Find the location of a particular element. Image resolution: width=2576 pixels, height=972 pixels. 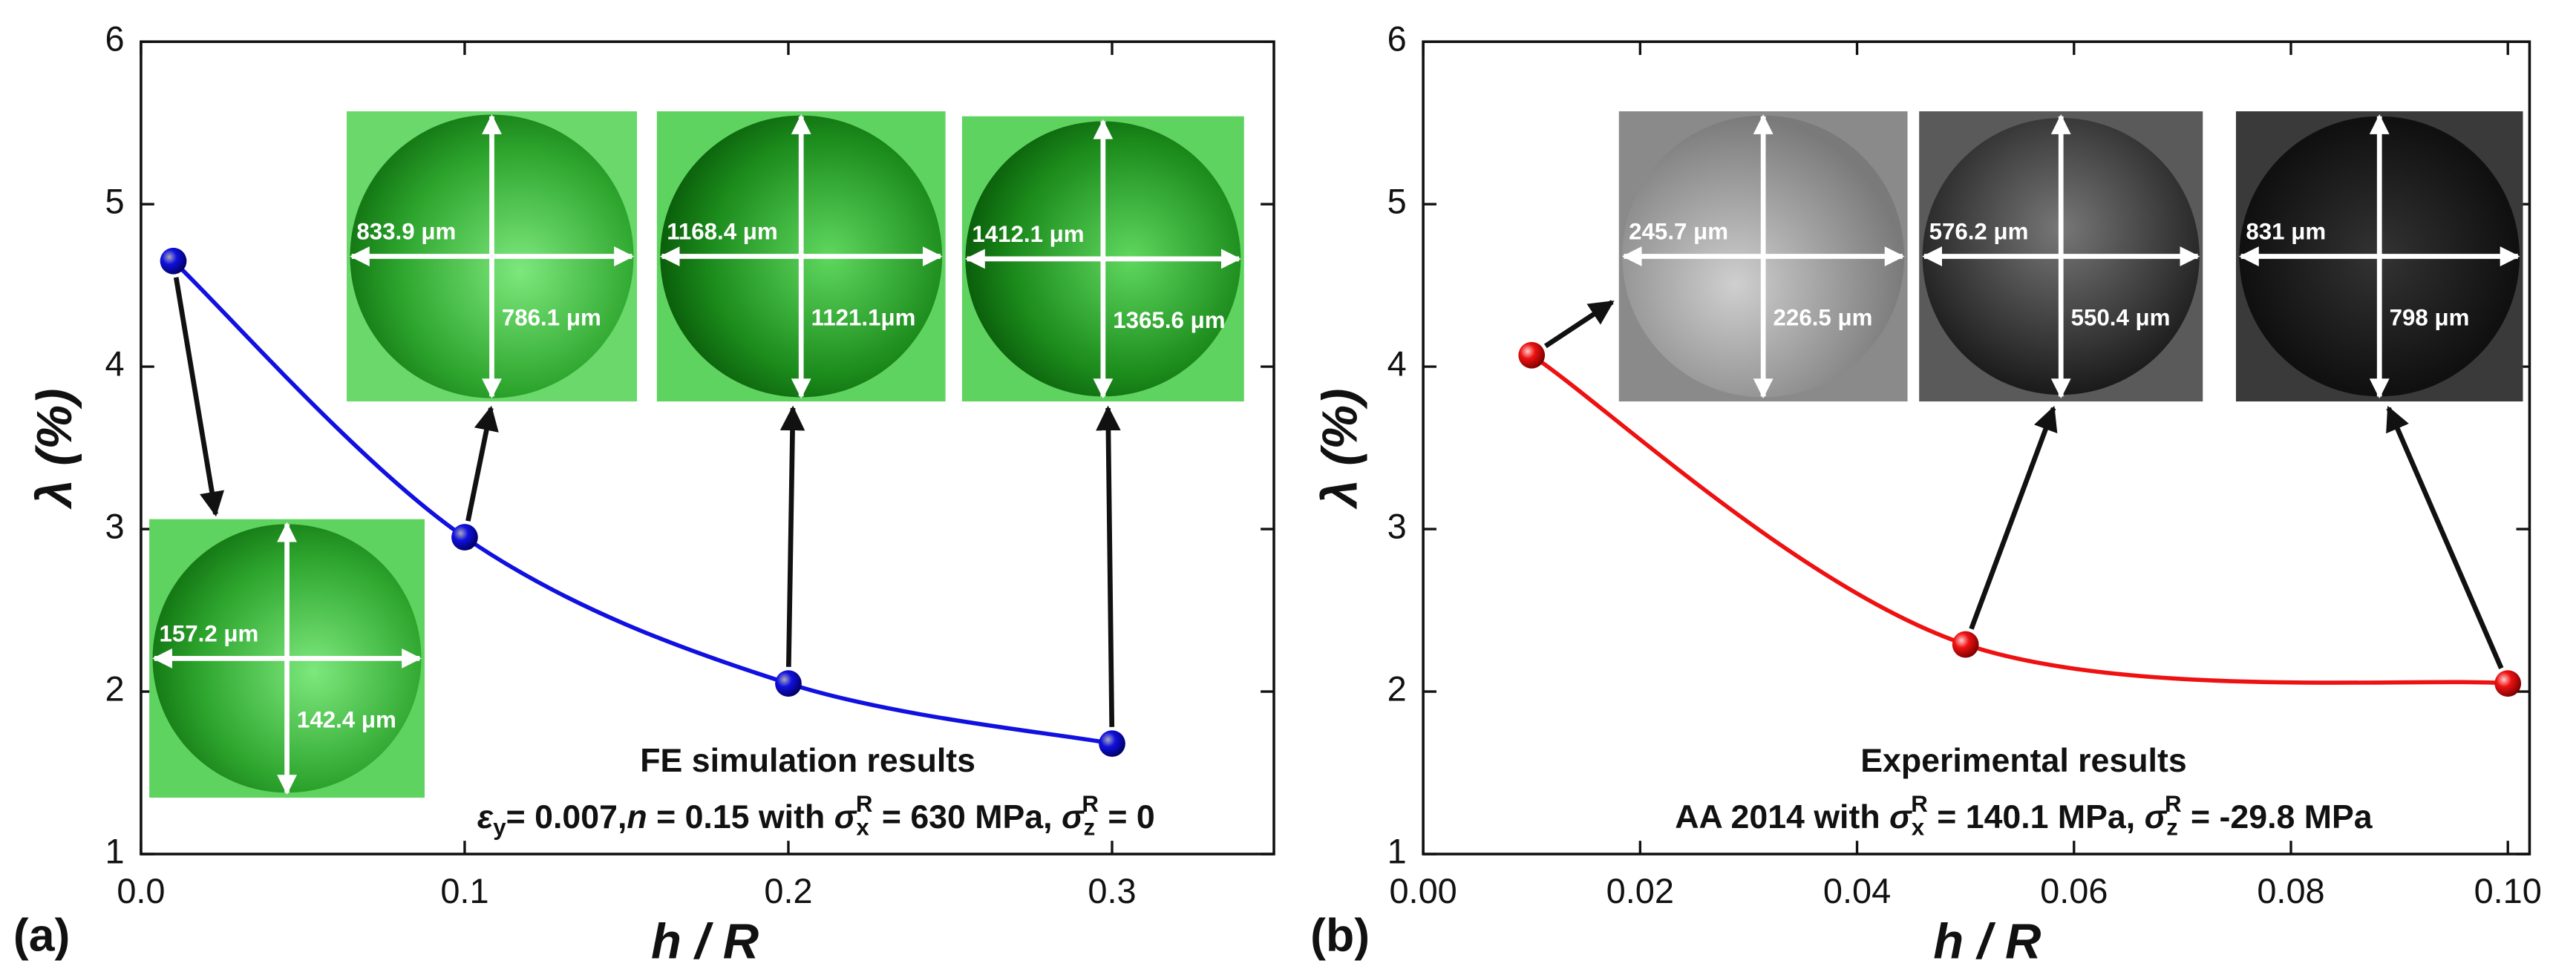

inset-height-label: 786.1 μm is located at coordinates (551, 318).